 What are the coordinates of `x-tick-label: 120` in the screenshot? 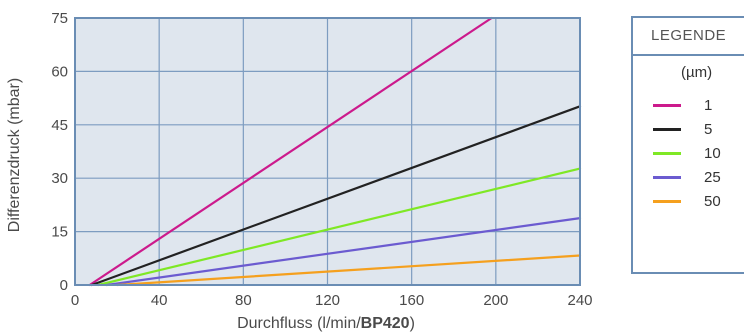 It's located at (327, 300).